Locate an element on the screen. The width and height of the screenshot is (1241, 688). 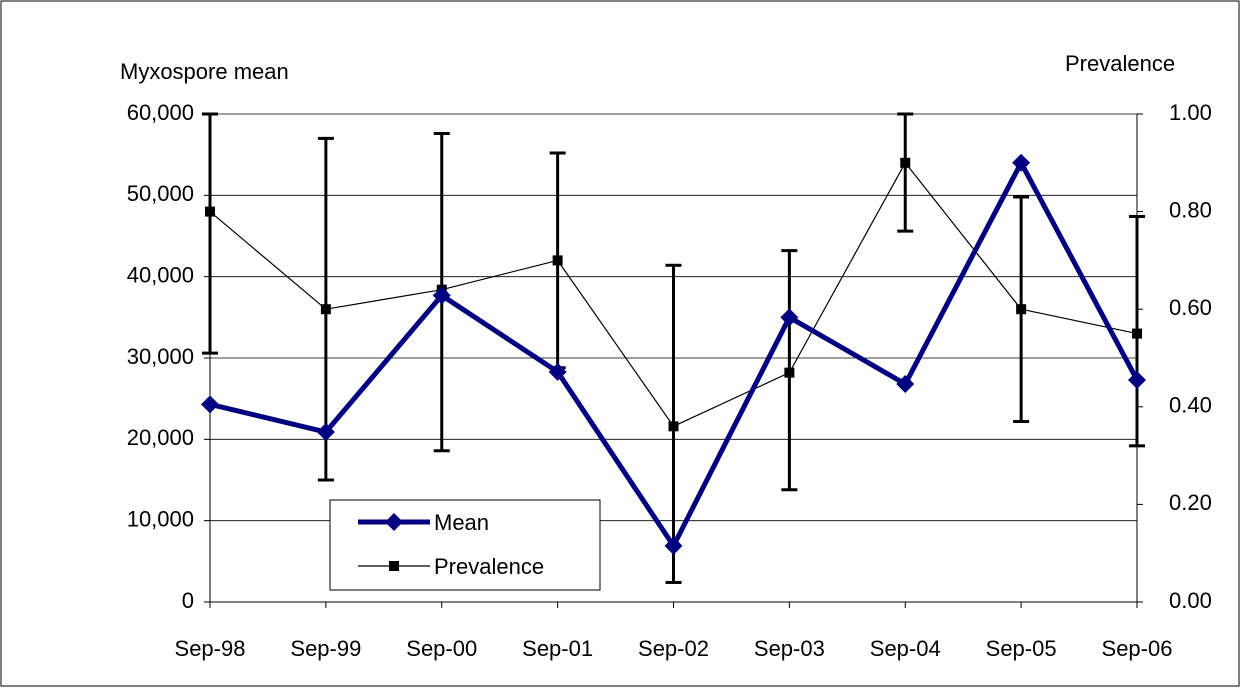
x-tick-label: Sep-01 is located at coordinates (557, 648).